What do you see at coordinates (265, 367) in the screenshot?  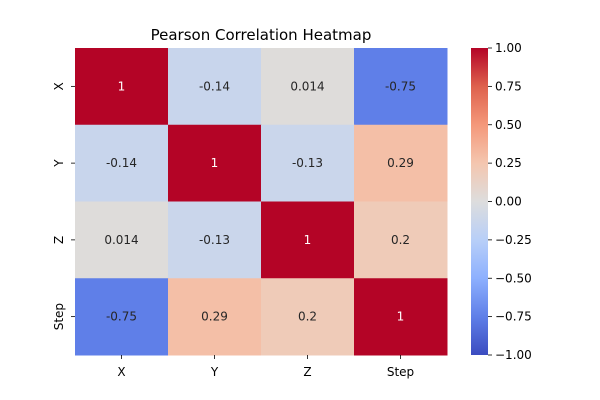 I see `x-axis: X Y Z Step` at bounding box center [265, 367].